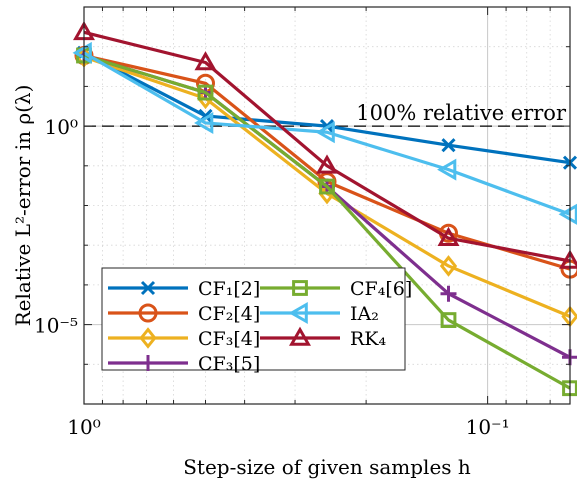 The image size is (577, 486). What do you see at coordinates (61, 127) in the screenshot?
I see `y-tick-label: 10⁰` at bounding box center [61, 127].